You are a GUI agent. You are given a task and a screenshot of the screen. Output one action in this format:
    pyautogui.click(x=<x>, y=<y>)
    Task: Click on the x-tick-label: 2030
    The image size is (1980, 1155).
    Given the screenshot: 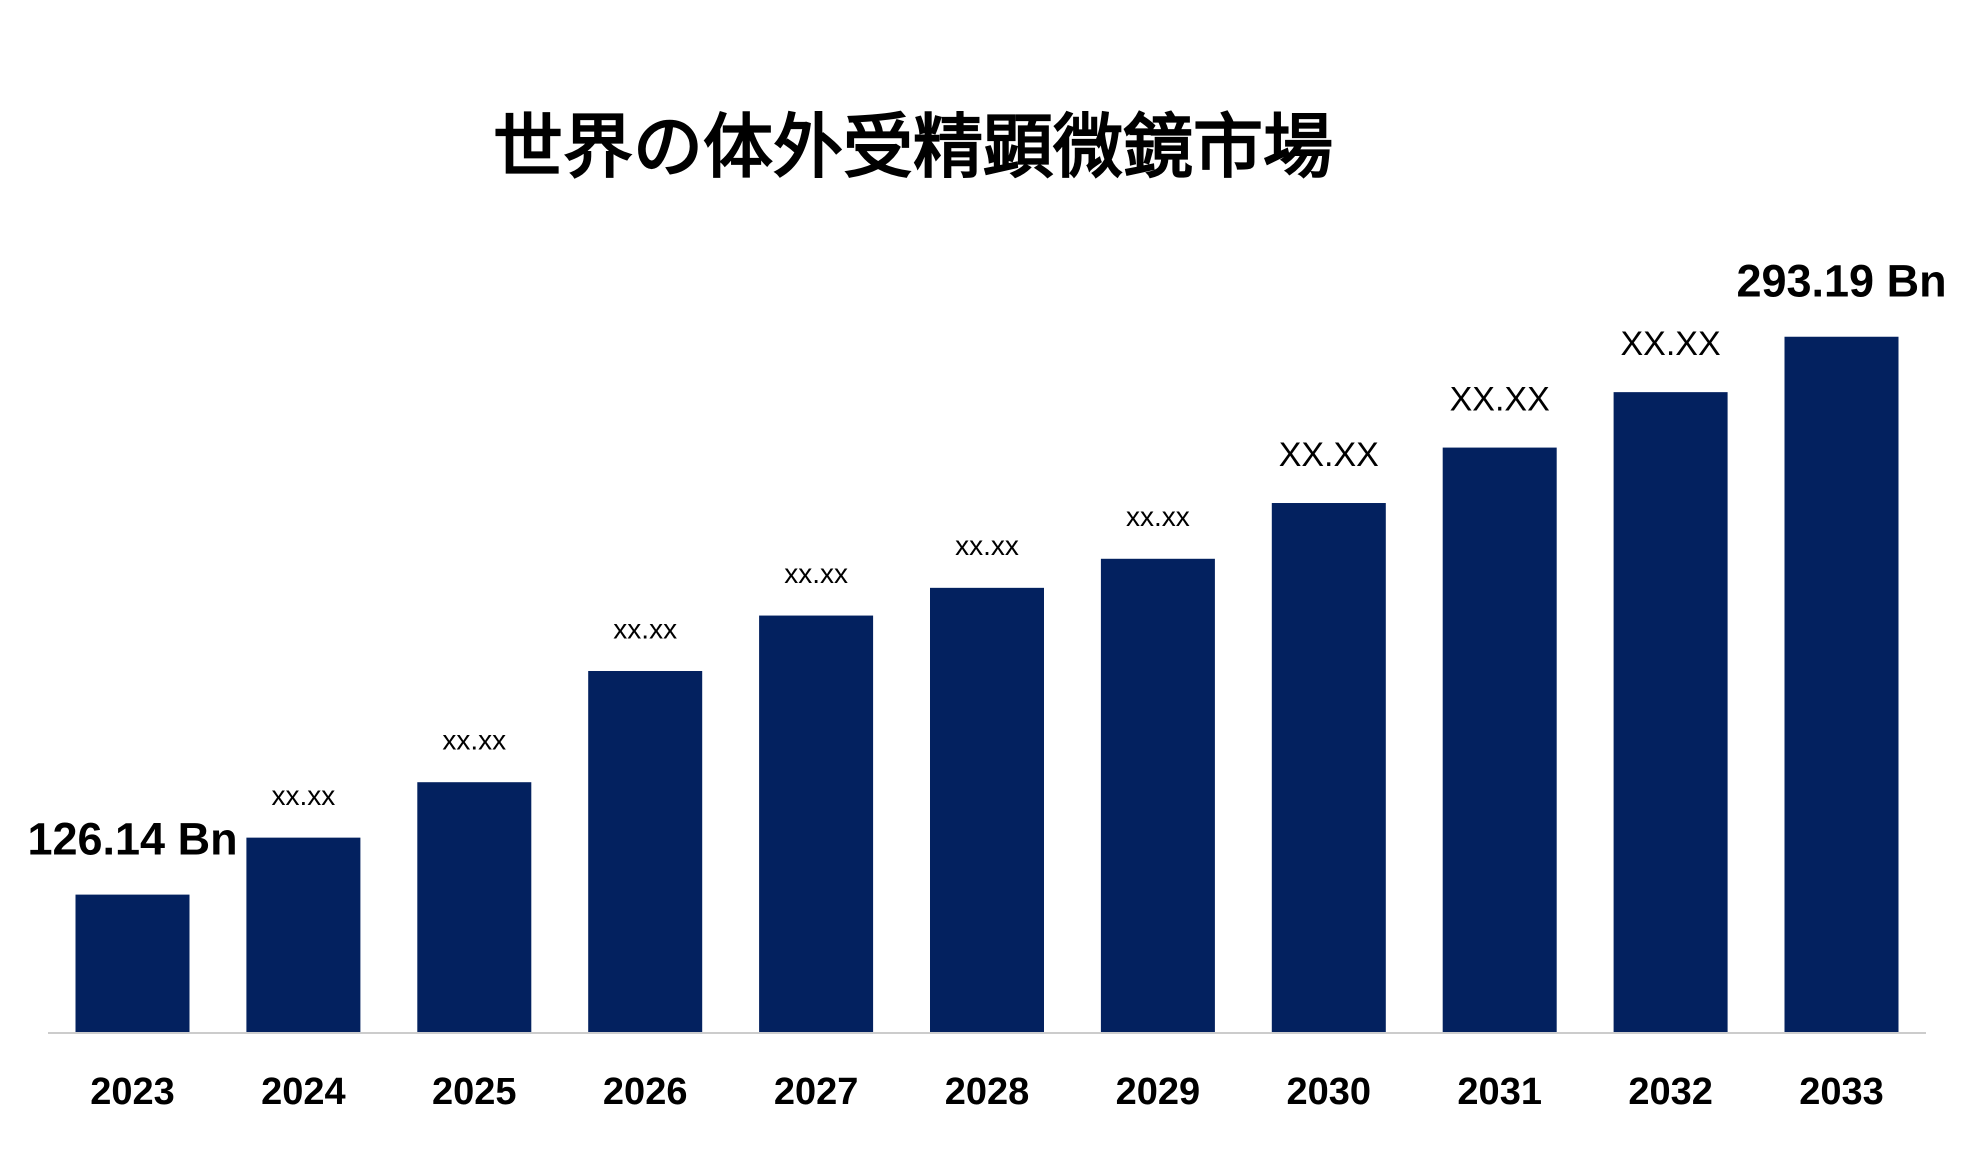 What is the action you would take?
    pyautogui.click(x=1329, y=1092)
    